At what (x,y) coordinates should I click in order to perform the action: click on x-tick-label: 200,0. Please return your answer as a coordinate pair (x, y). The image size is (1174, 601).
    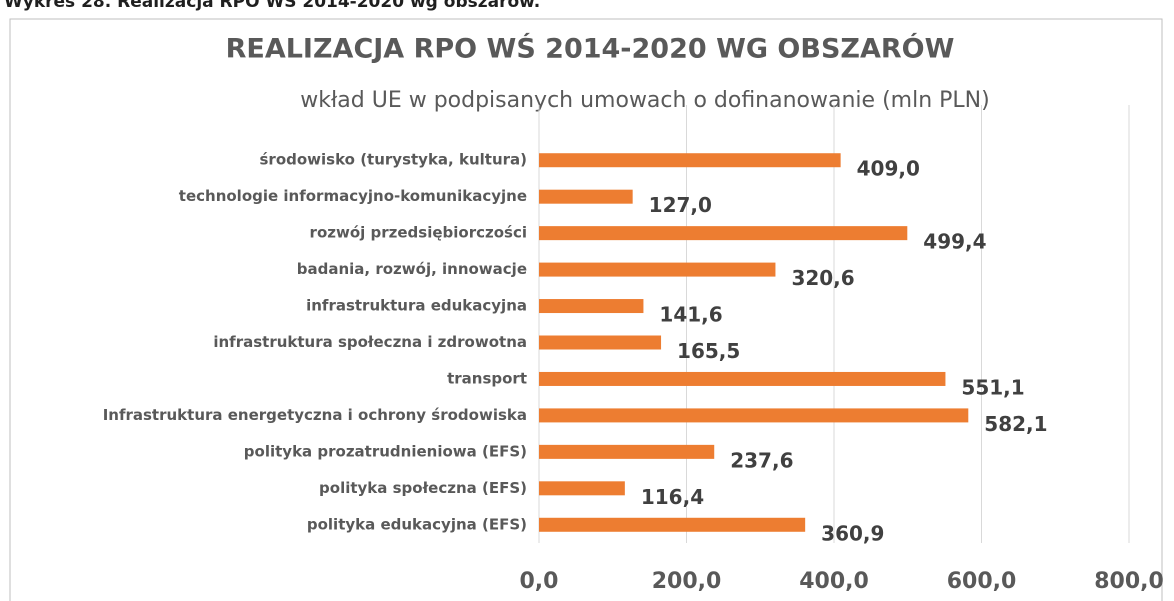
    Looking at the image, I should click on (687, 581).